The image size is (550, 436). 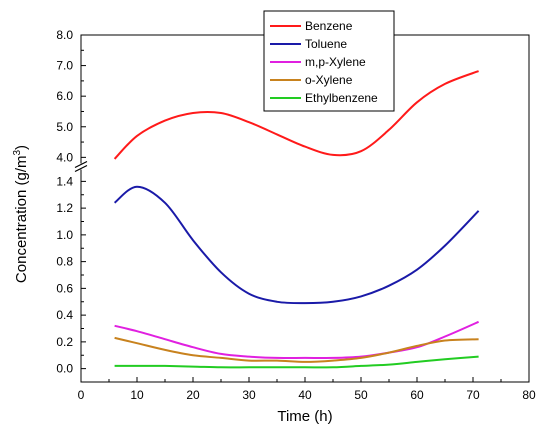 I want to click on y-tick-label: 1.4, so click(x=64, y=181).